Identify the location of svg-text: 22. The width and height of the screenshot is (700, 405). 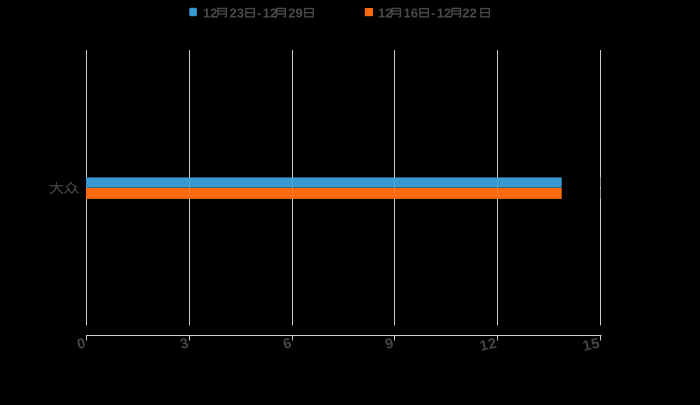
(469, 12).